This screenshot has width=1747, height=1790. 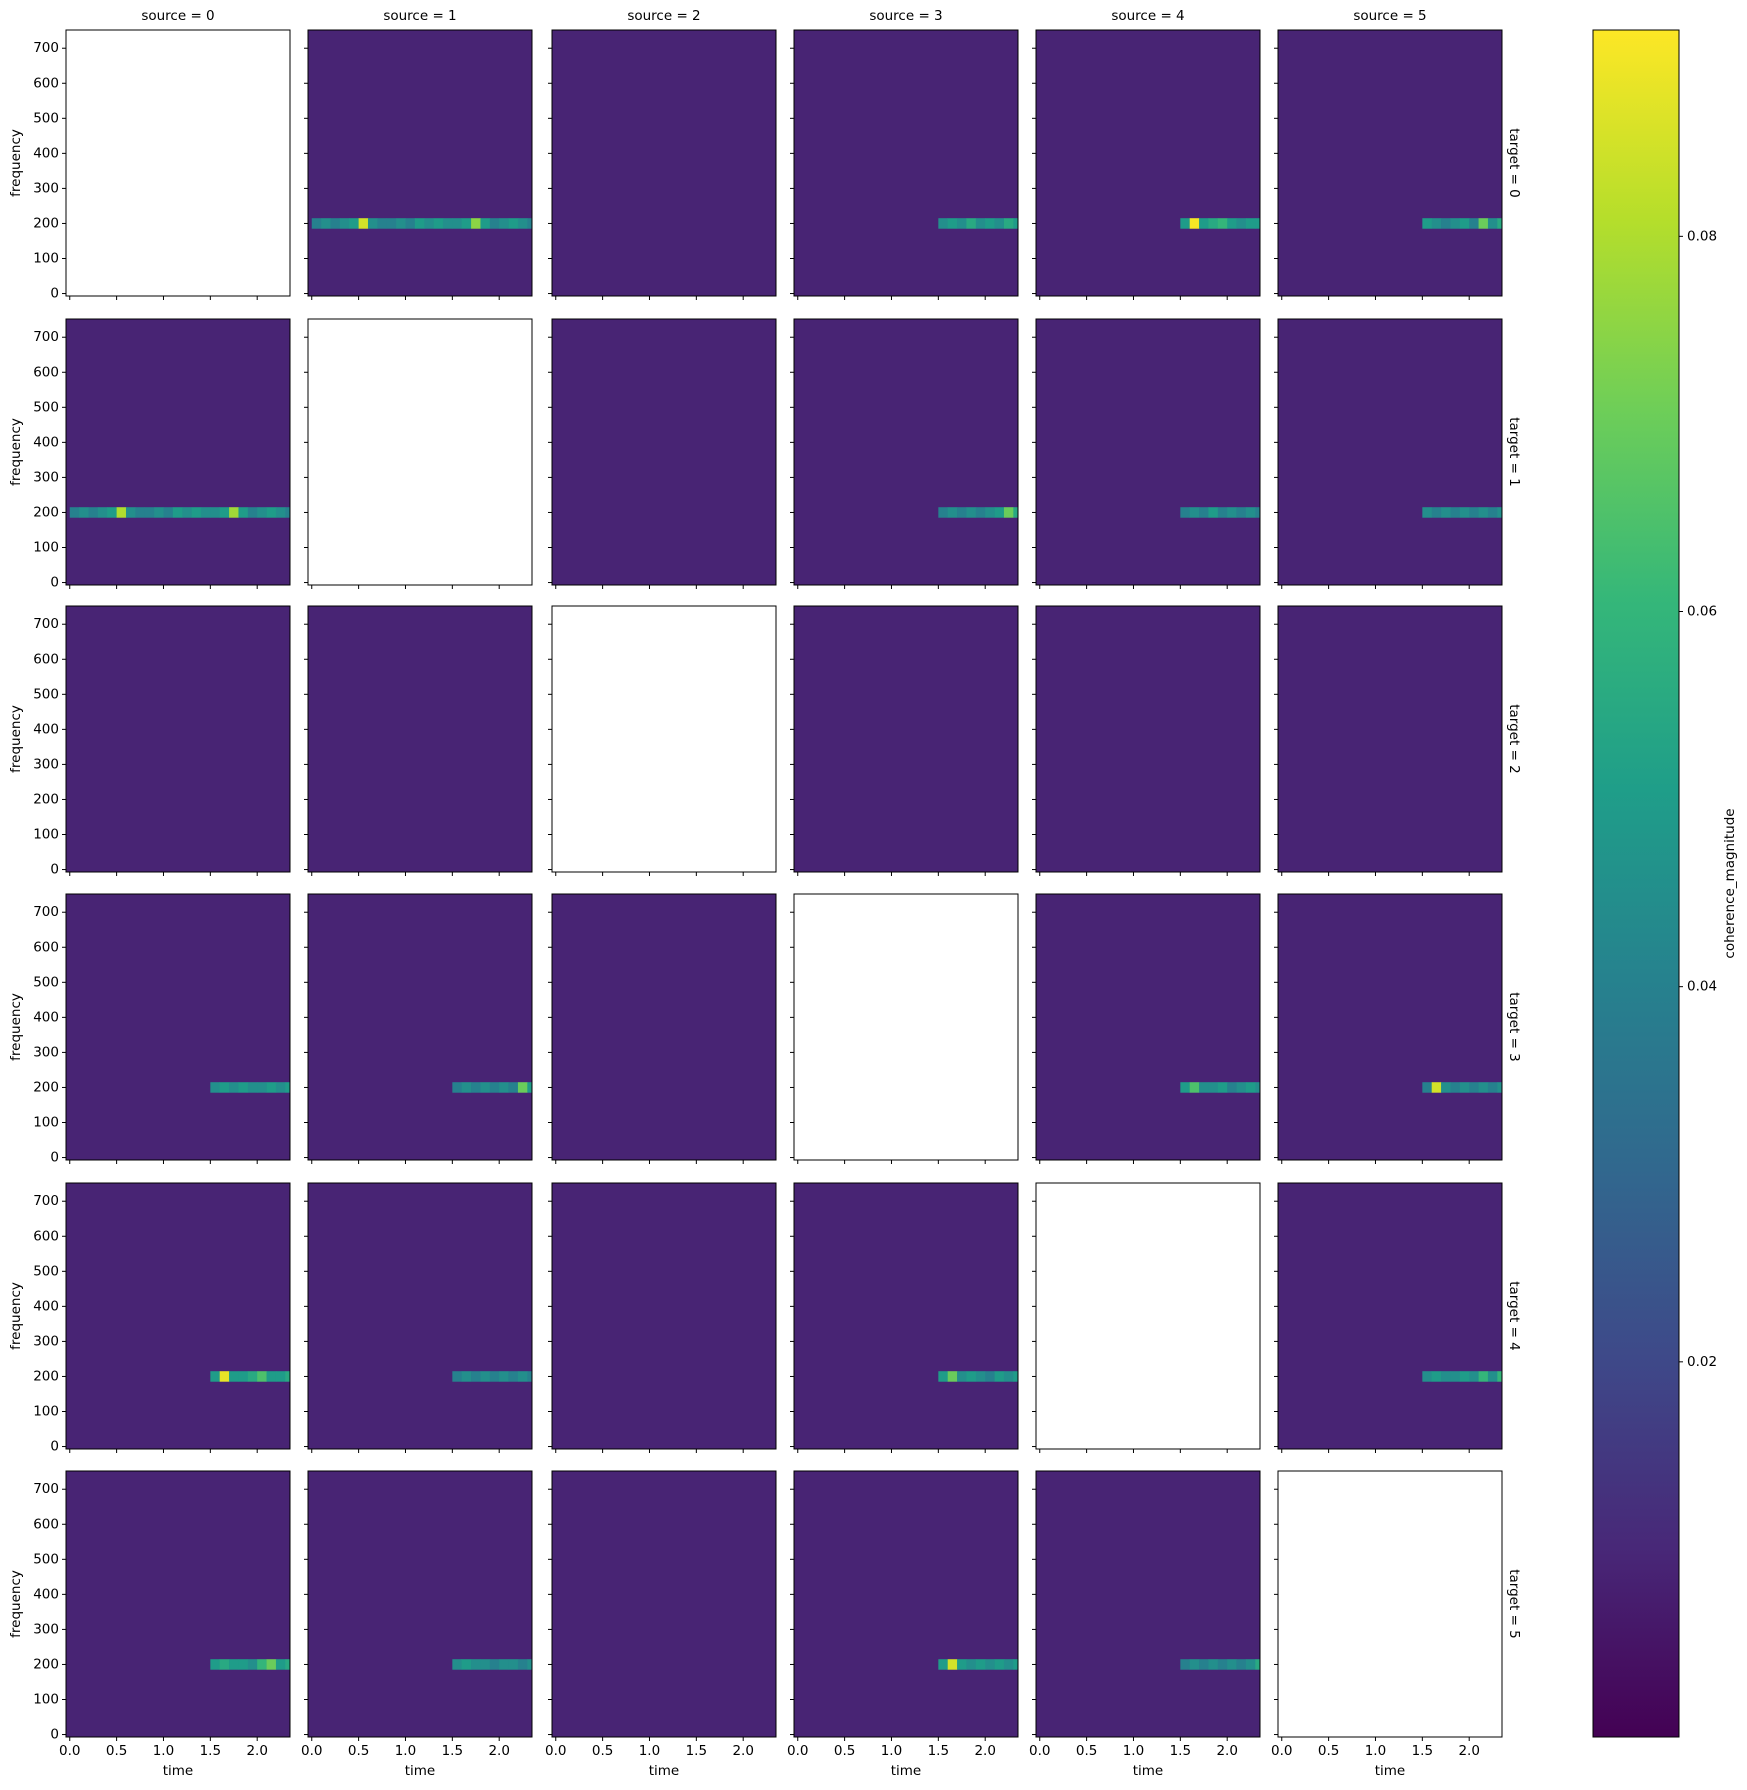 What do you see at coordinates (256, 1751) in the screenshot?
I see `x-tick-label: 2.0` at bounding box center [256, 1751].